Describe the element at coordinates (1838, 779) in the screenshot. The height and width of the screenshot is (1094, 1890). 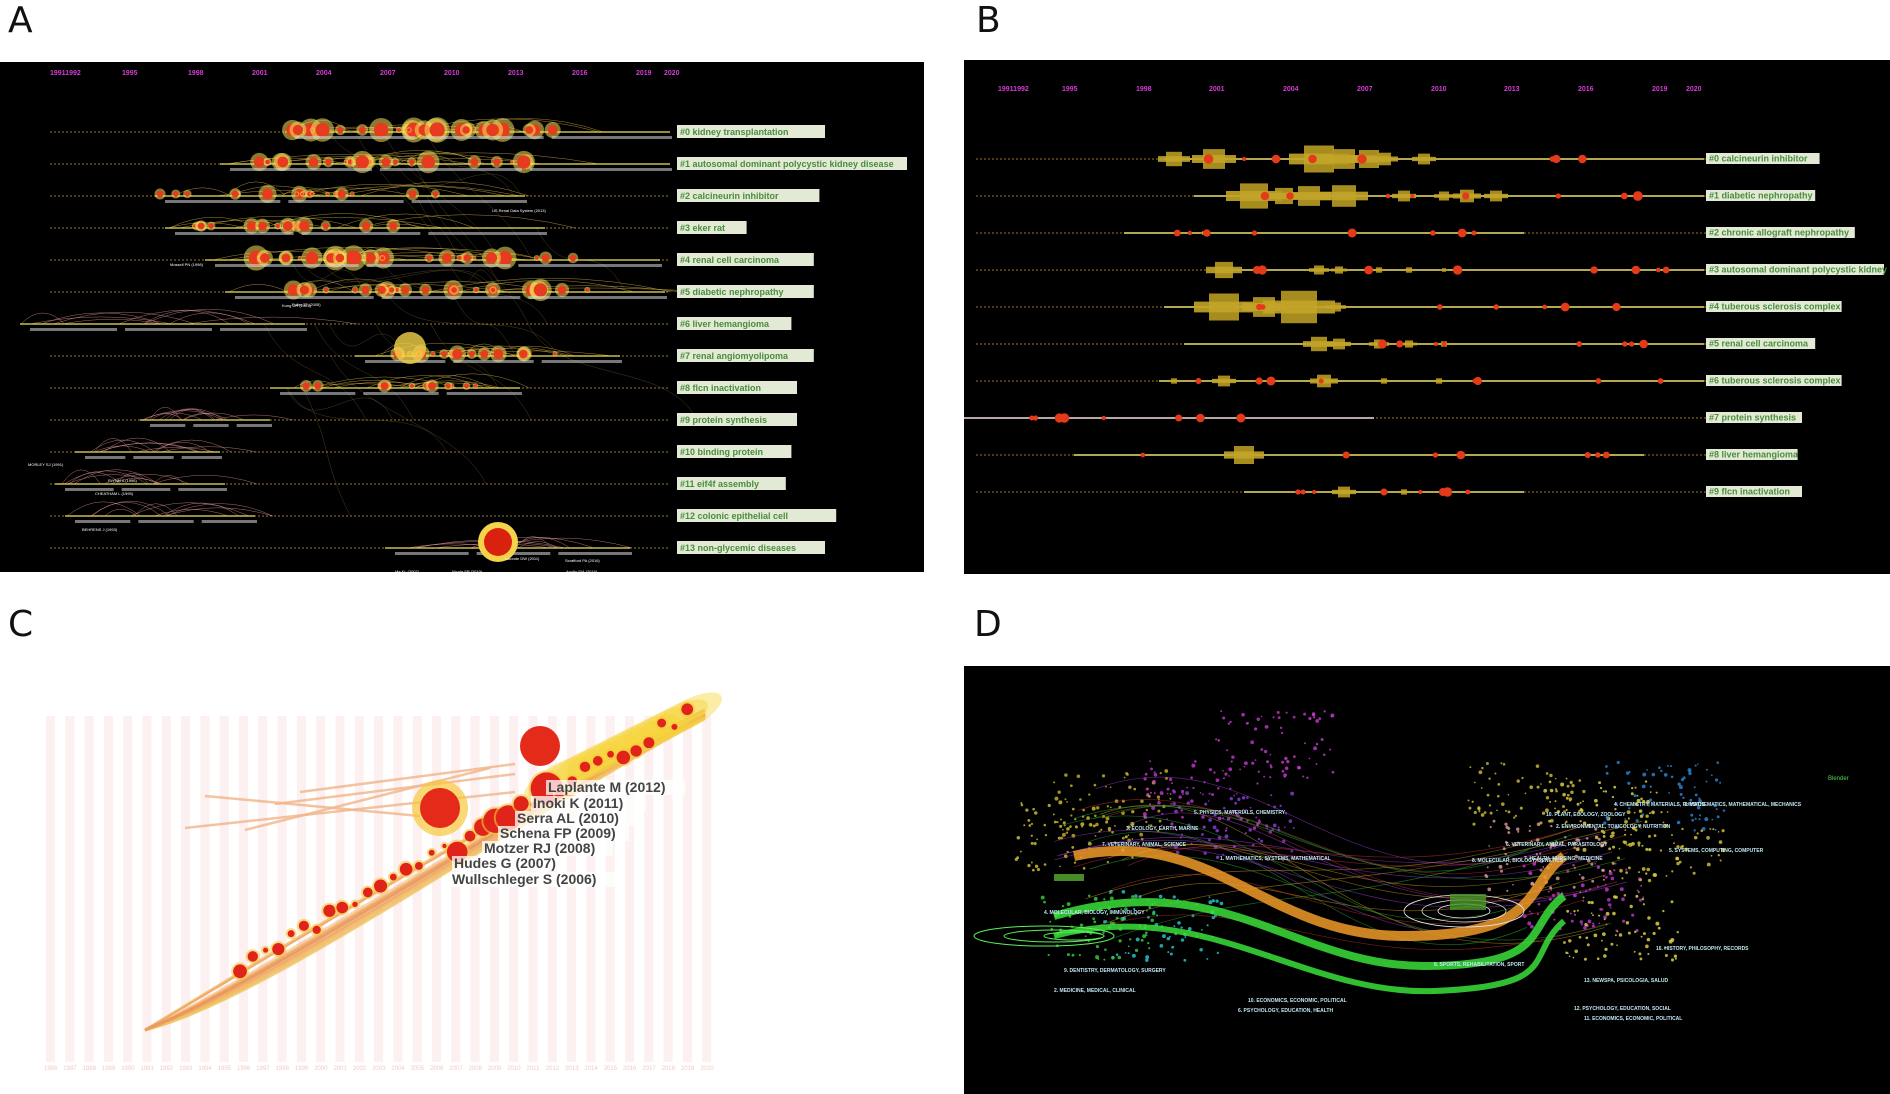
I see `legend-label: Blender` at that location.